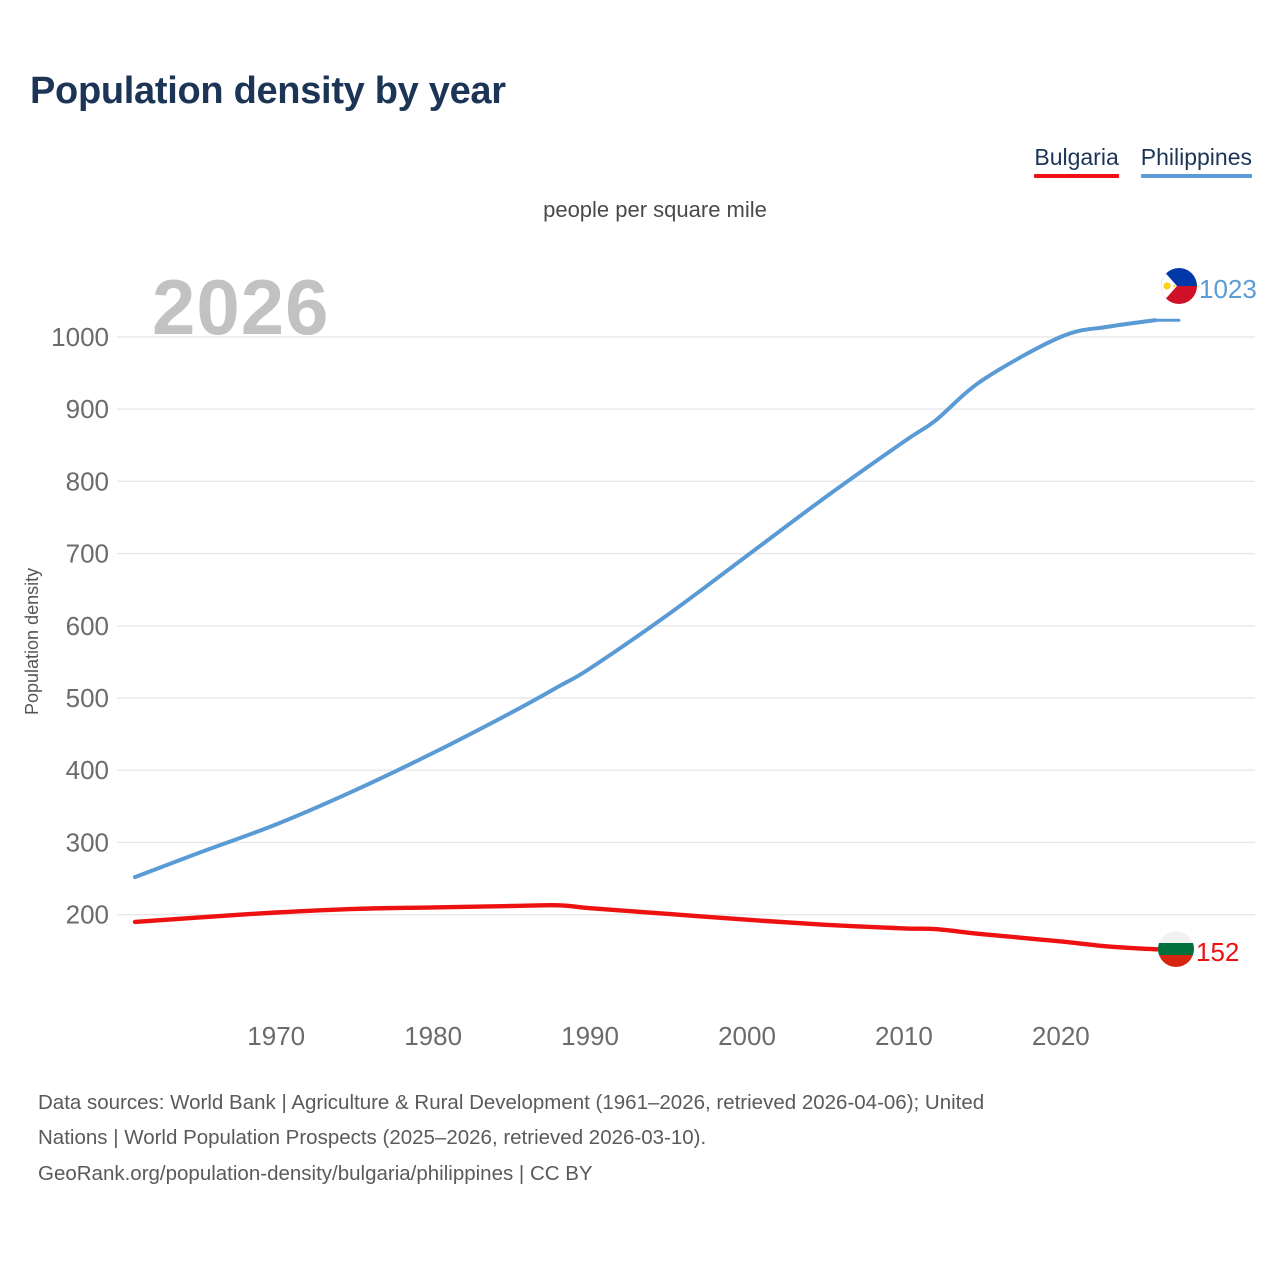 Image resolution: width=1280 pixels, height=1280 pixels. Describe the element at coordinates (1061, 1036) in the screenshot. I see `x-tick-label: 2020` at that location.